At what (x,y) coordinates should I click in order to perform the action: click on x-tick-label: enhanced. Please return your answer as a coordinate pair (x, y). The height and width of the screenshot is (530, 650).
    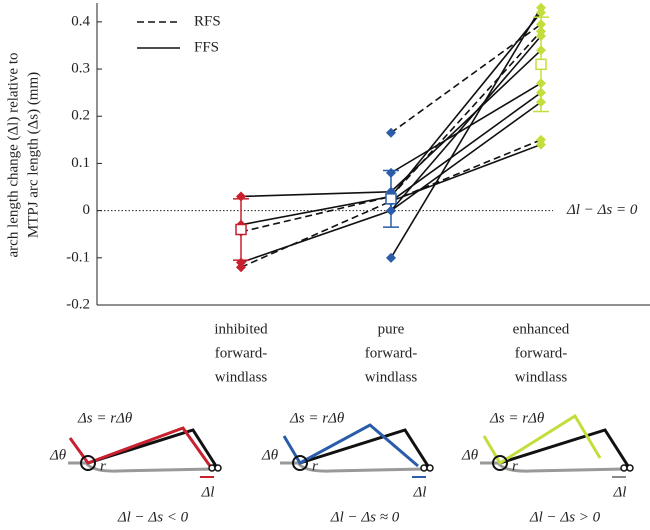
    Looking at the image, I should click on (541, 329).